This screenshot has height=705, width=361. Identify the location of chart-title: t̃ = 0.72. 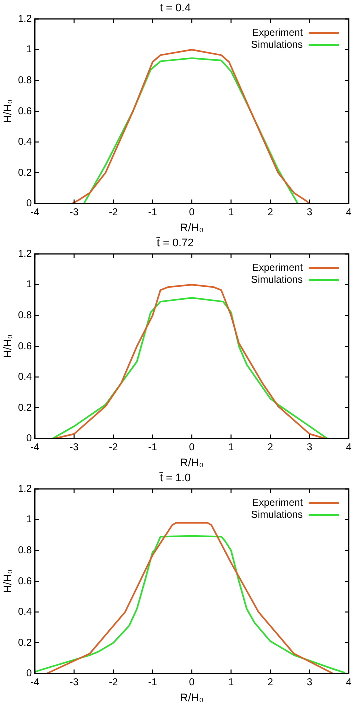
(175, 243).